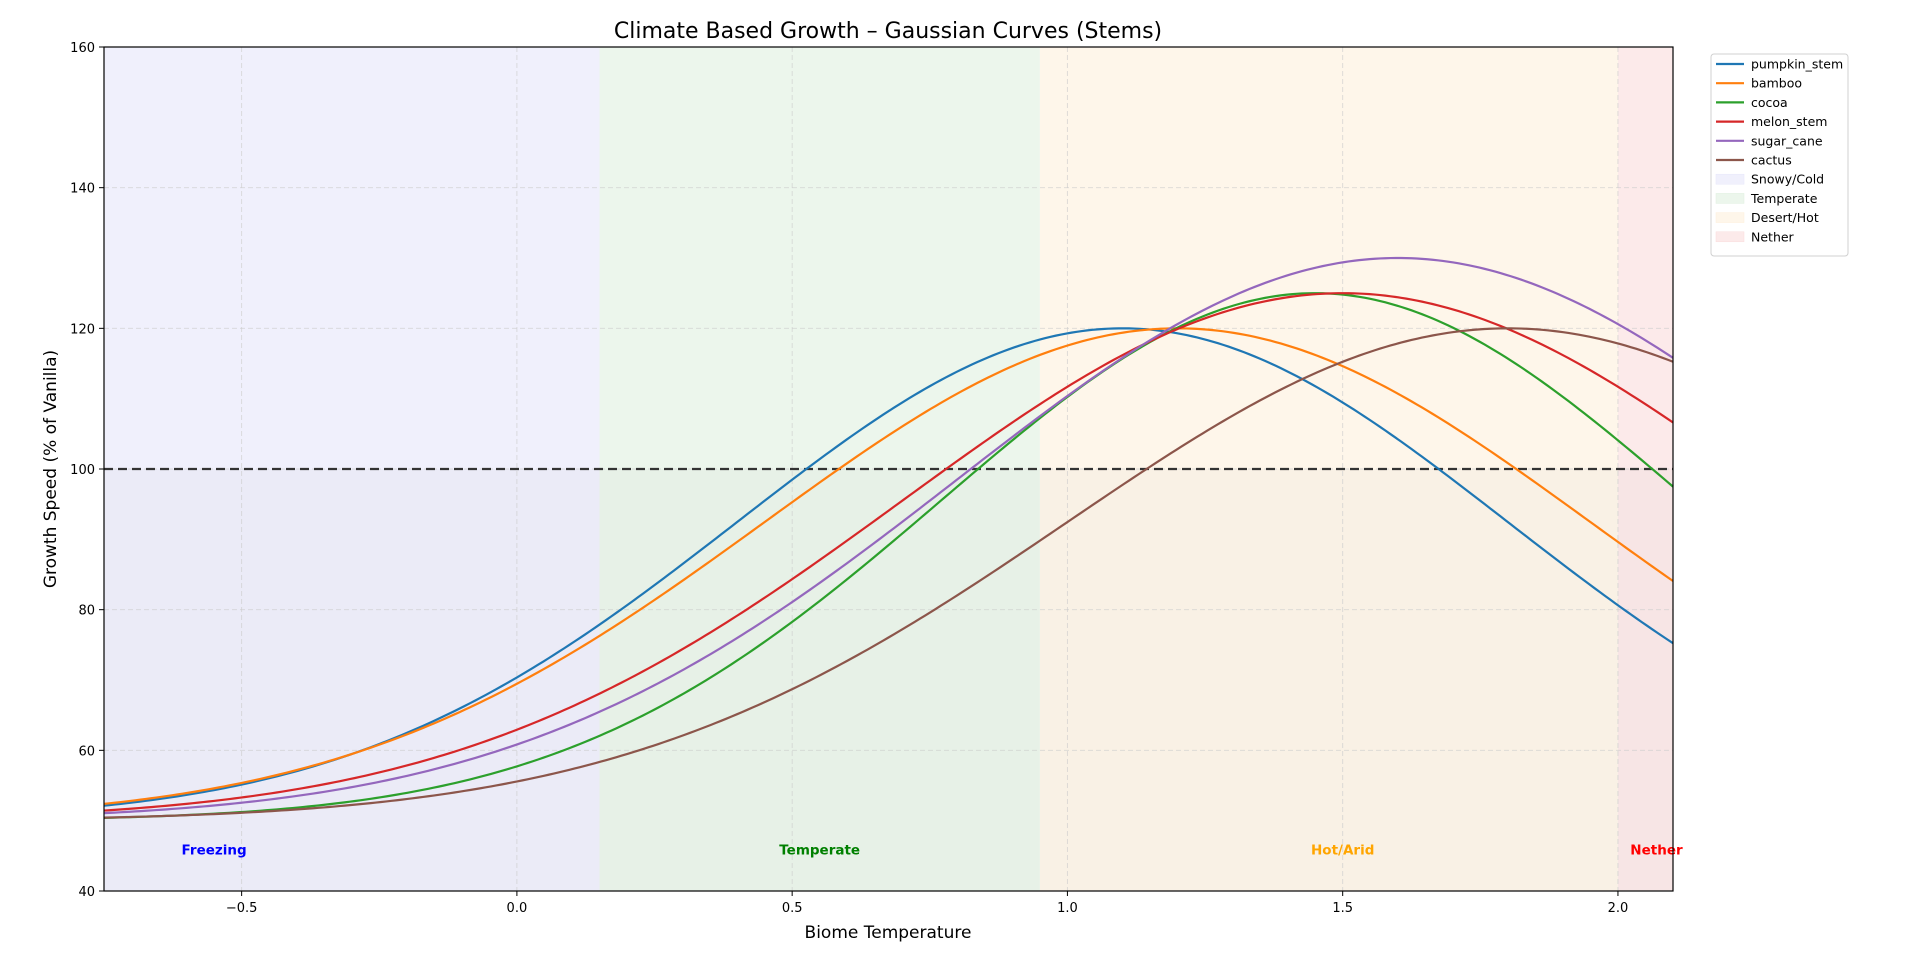 Image resolution: width=1919 pixels, height=965 pixels. Describe the element at coordinates (1787, 179) in the screenshot. I see `legend-label: Snowy/Cold` at that location.